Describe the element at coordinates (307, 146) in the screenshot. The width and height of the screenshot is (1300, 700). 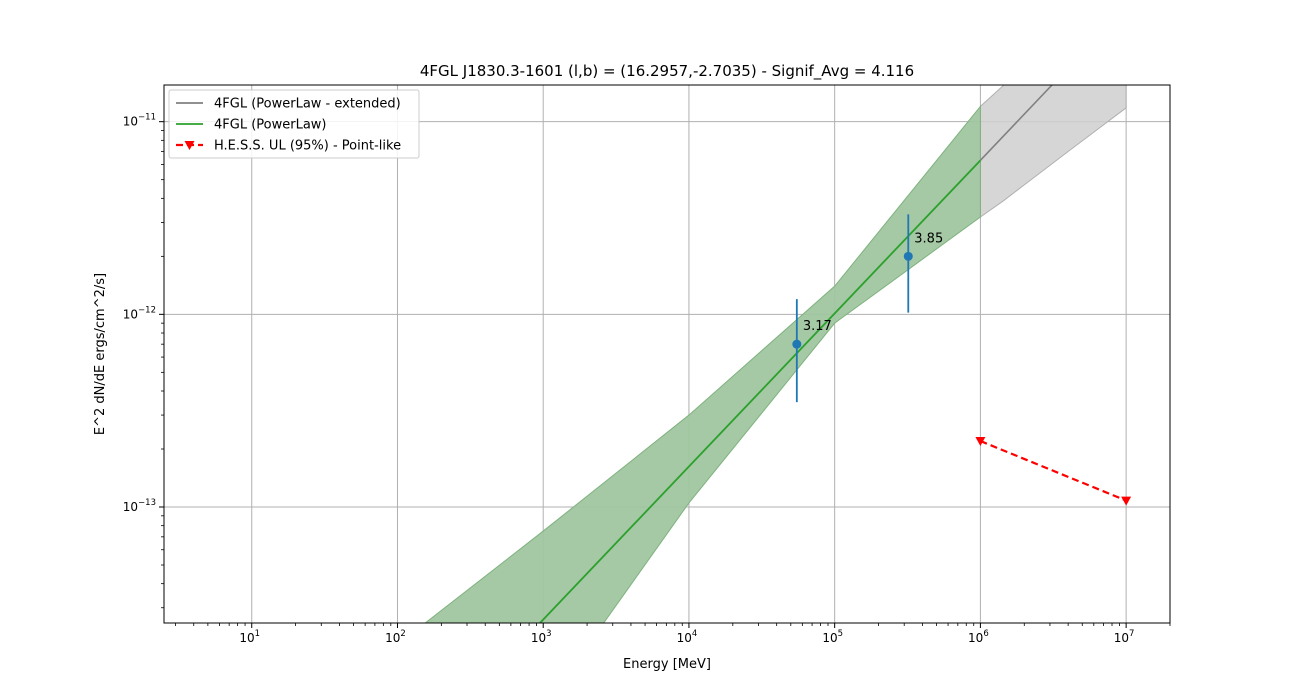
I see `legend-label: H.E.S.S. UL (95%) - Point-like` at that location.